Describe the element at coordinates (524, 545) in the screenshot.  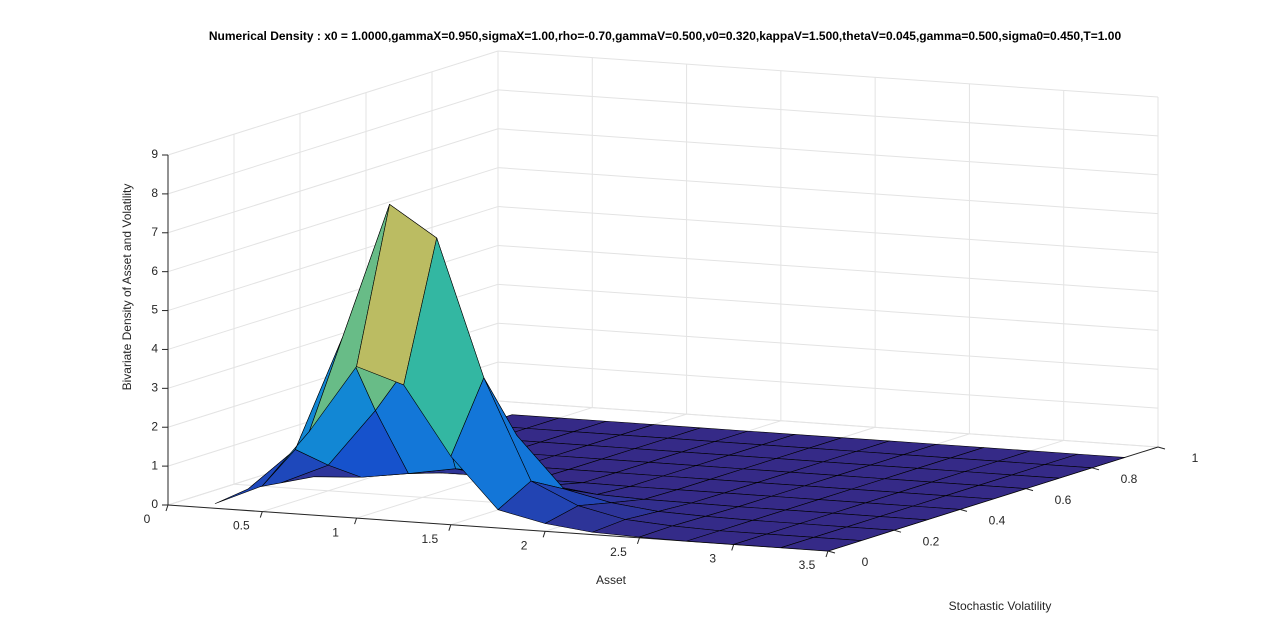
I see `x-tick-label: 2` at that location.